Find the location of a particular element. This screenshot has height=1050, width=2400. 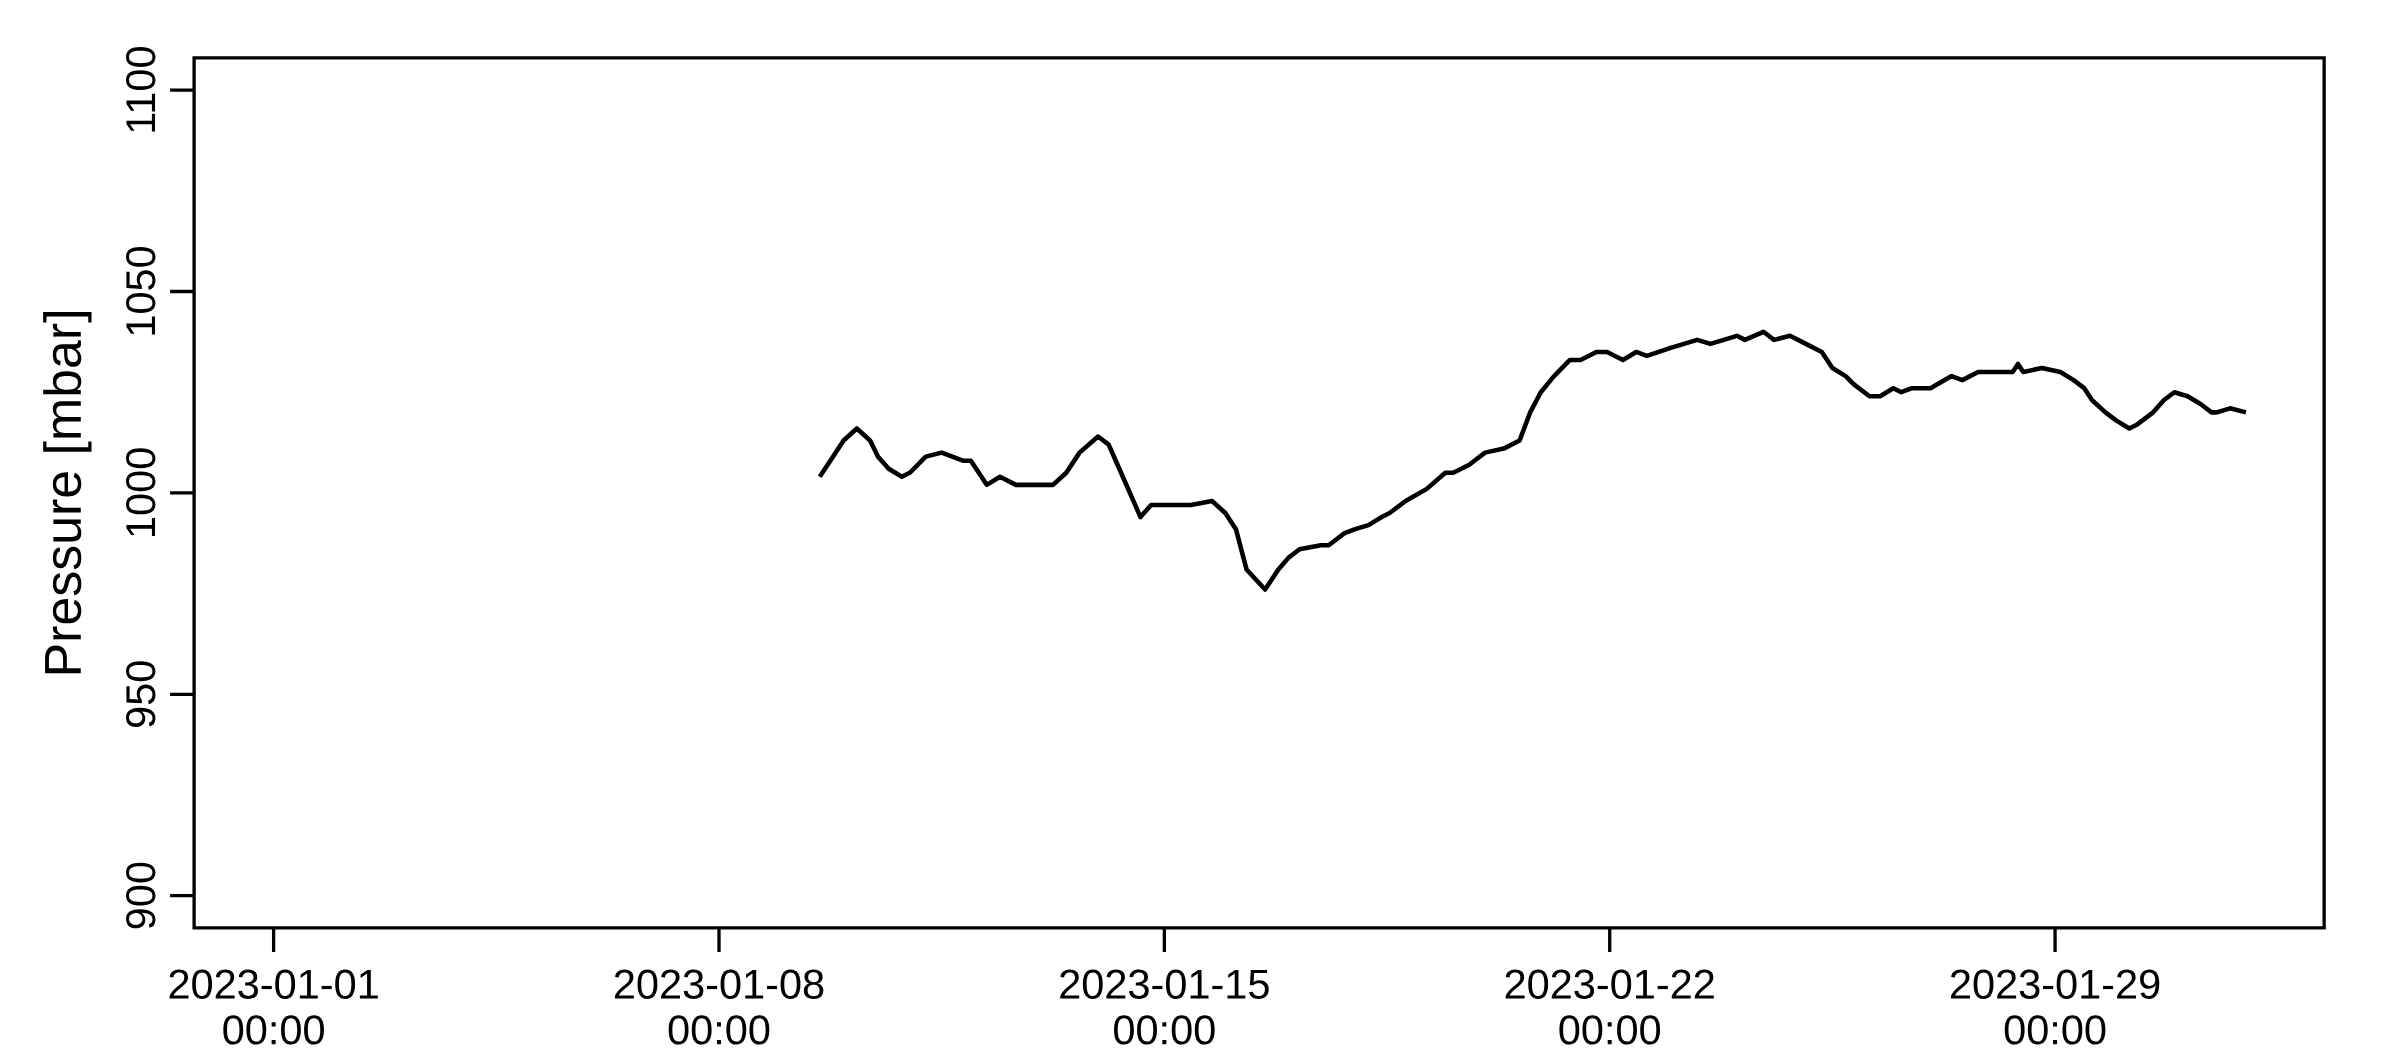

y-tick-label: 1000 is located at coordinates (141, 492).